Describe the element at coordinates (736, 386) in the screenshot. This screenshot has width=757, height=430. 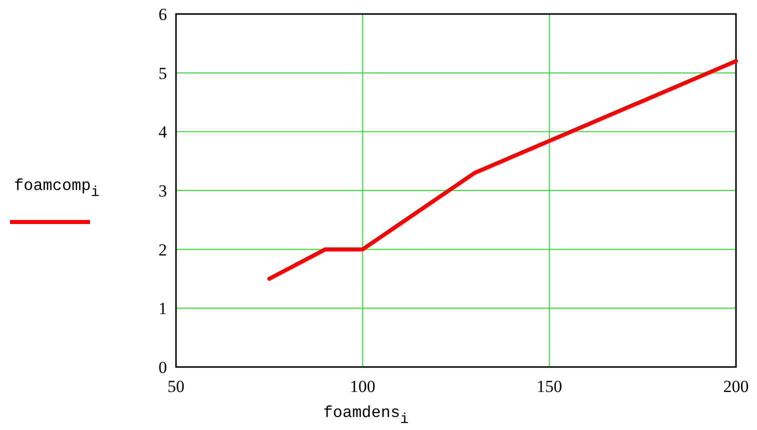
I see `x-tick-label: 200` at that location.